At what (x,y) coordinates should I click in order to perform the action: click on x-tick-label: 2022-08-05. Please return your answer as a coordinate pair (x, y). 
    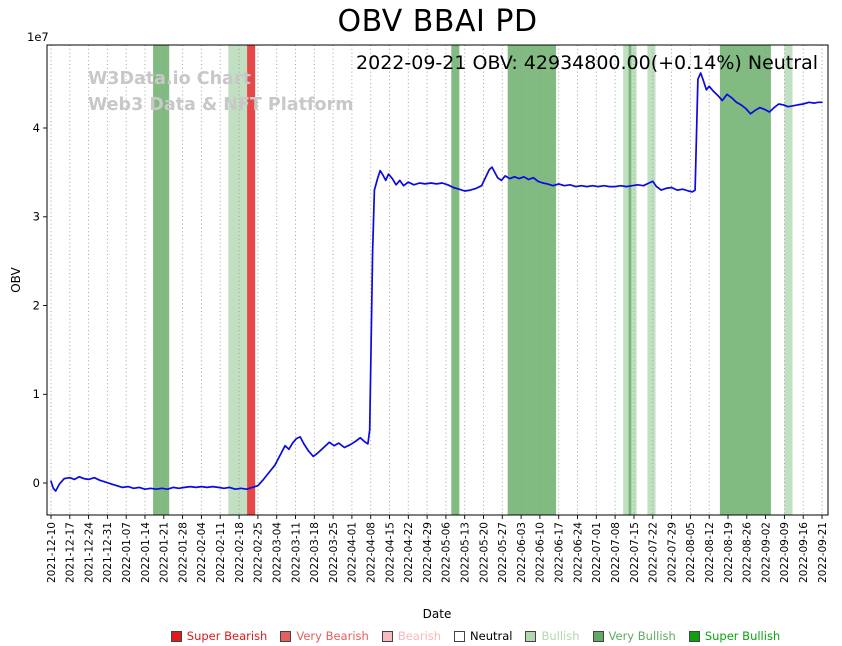
    Looking at the image, I should click on (691, 552).